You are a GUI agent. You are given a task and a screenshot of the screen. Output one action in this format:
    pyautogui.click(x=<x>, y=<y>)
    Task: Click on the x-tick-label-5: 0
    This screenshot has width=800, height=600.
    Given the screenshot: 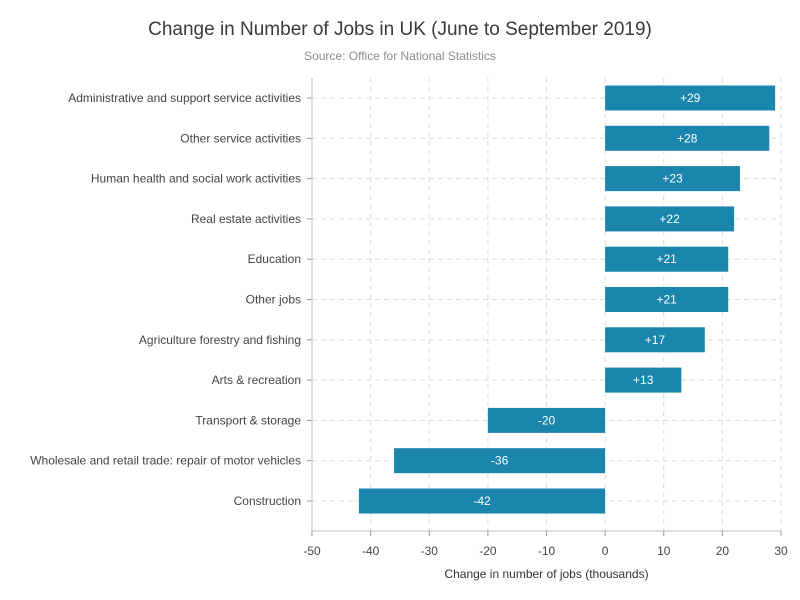 What is the action you would take?
    pyautogui.click(x=605, y=551)
    